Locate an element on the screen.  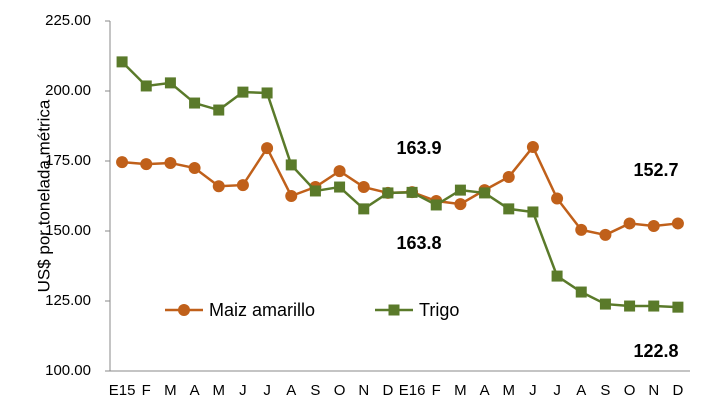
y-tick-label: 200.00 is located at coordinates (68, 90).